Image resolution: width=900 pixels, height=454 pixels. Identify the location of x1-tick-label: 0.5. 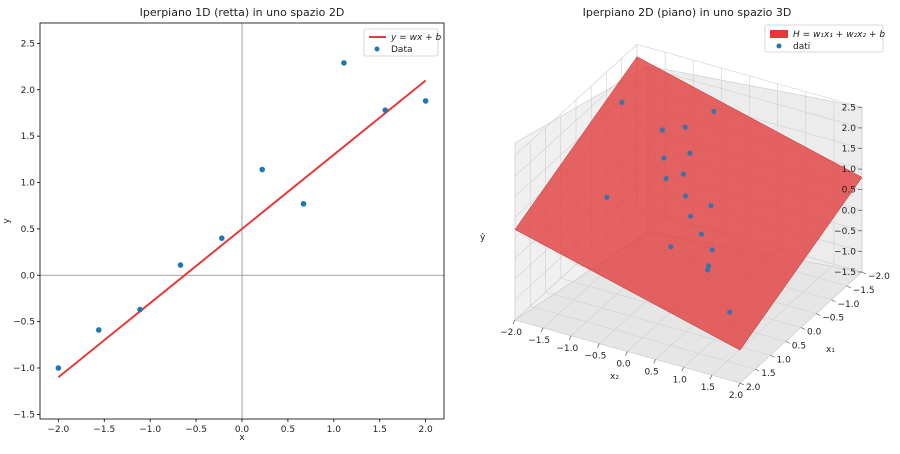
(799, 346).